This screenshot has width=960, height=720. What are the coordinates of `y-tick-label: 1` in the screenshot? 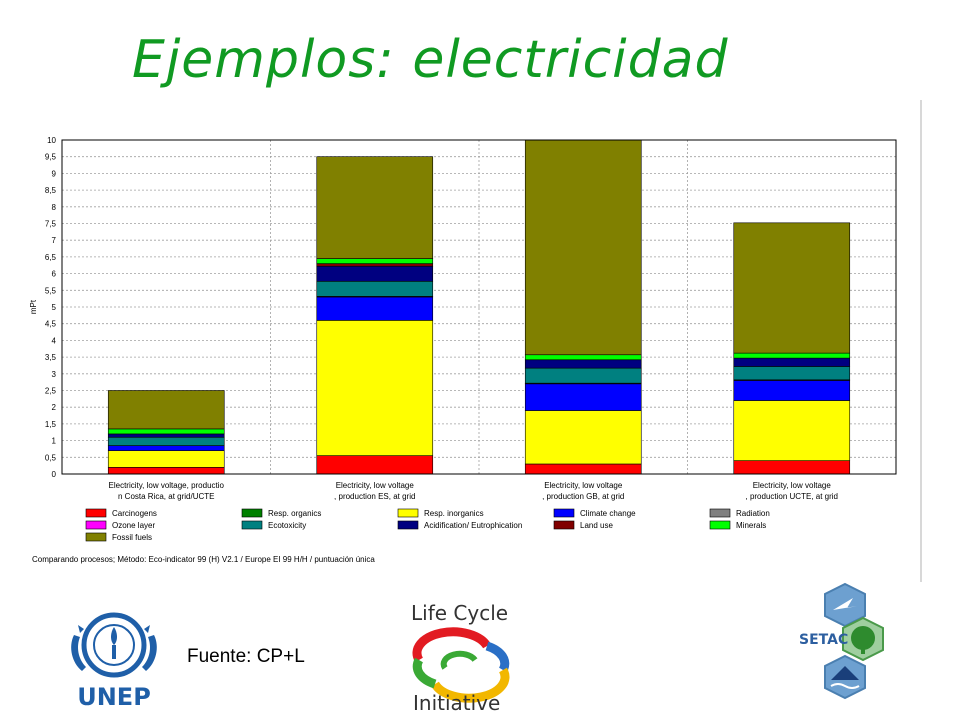 It's located at (54, 441).